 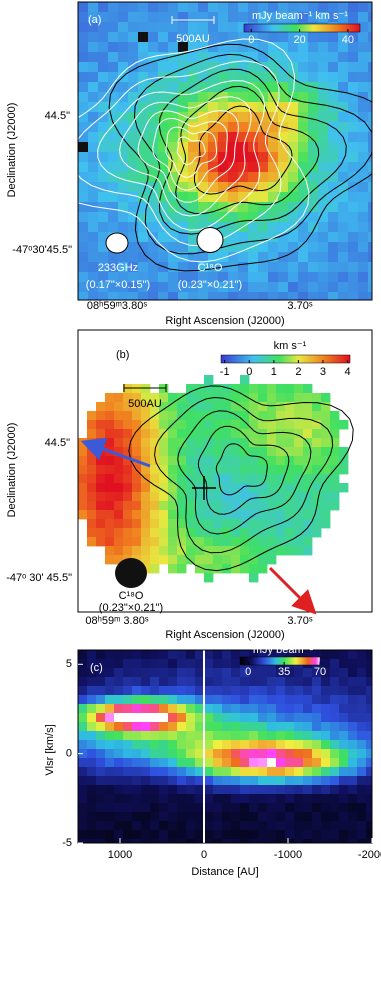 What do you see at coordinates (118, 268) in the screenshot?
I see `beam-name: 233GHz` at bounding box center [118, 268].